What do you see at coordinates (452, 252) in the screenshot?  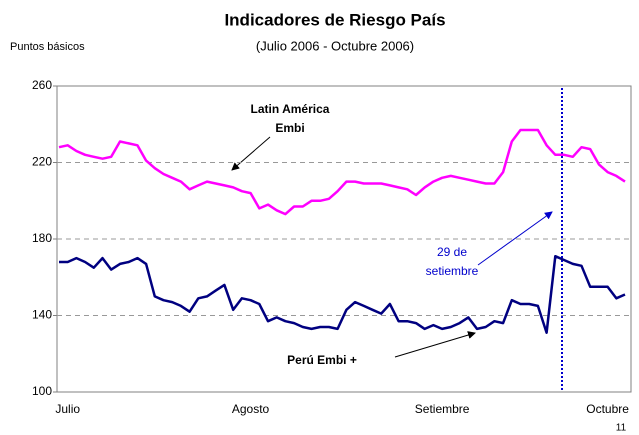 I see `annotation: 29 de` at bounding box center [452, 252].